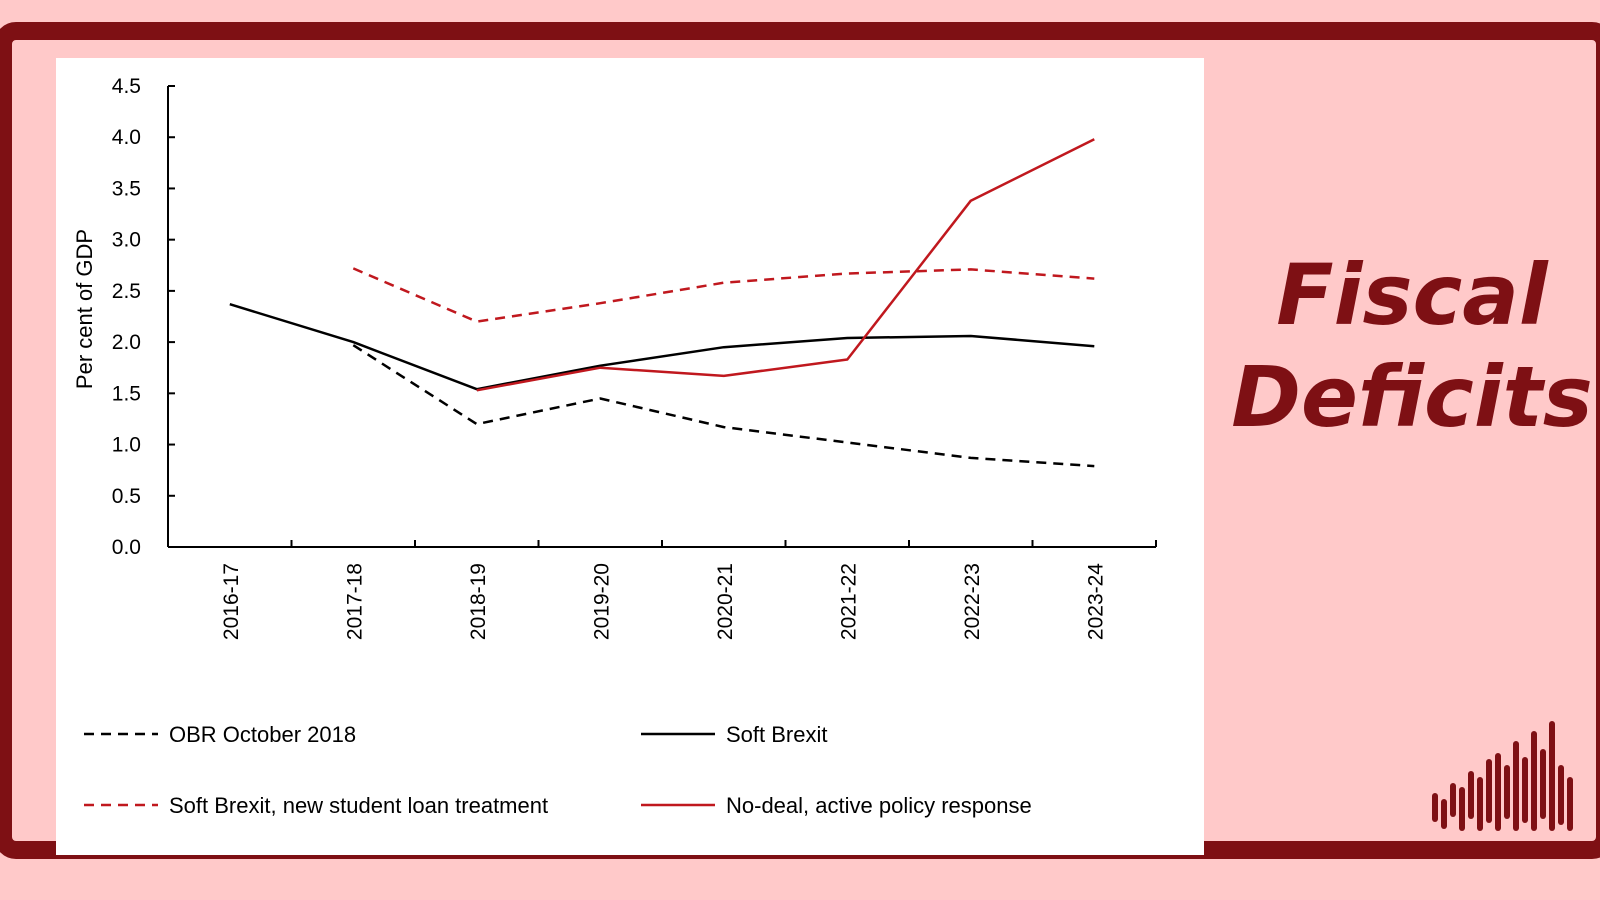  What do you see at coordinates (126, 291) in the screenshot?
I see `y-tick-label: 2.5` at bounding box center [126, 291].